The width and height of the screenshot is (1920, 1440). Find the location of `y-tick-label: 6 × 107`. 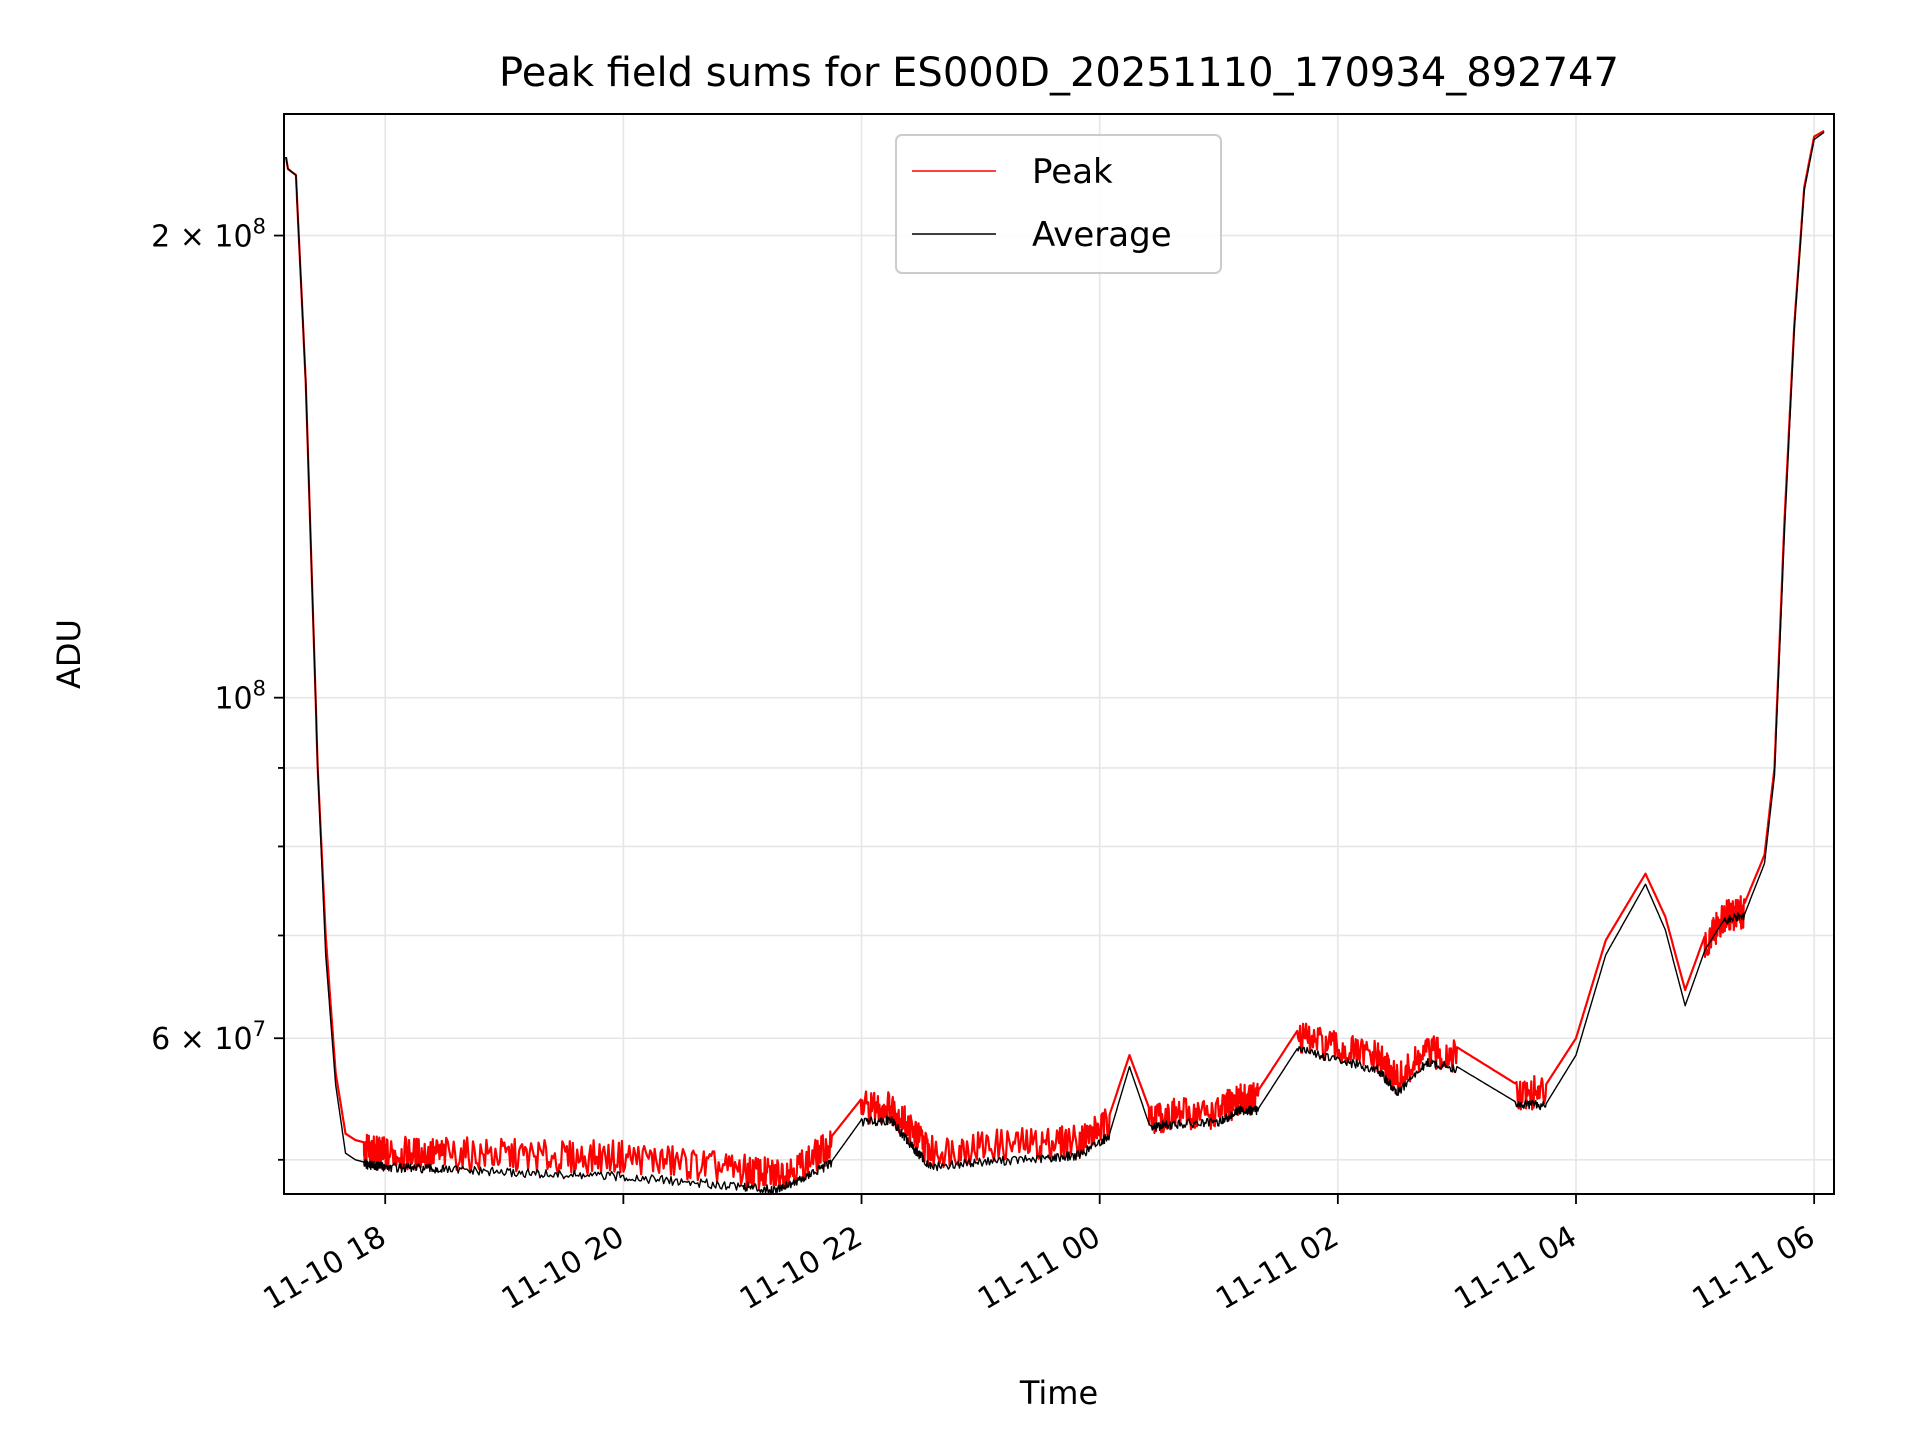

y-tick-label: 6 × 107 is located at coordinates (208, 1037).